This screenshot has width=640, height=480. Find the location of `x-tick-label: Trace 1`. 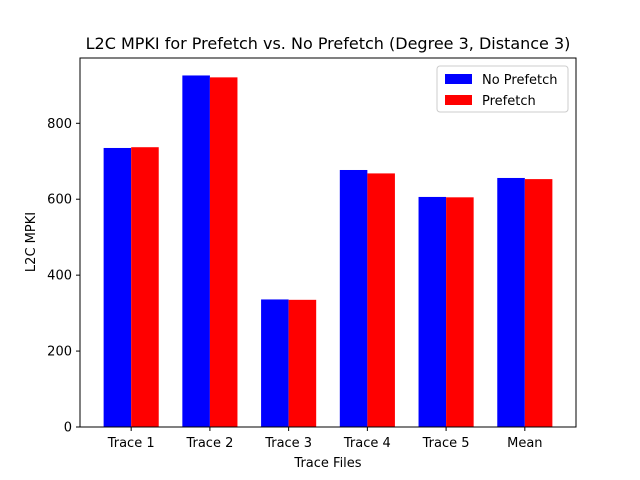

x-tick-label: Trace 1 is located at coordinates (131, 443).